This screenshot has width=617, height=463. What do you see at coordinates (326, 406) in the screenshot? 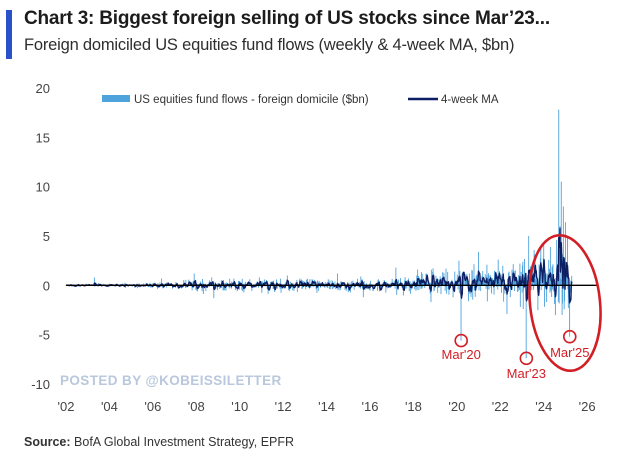
I see `x-tick-label: '14` at bounding box center [326, 406].